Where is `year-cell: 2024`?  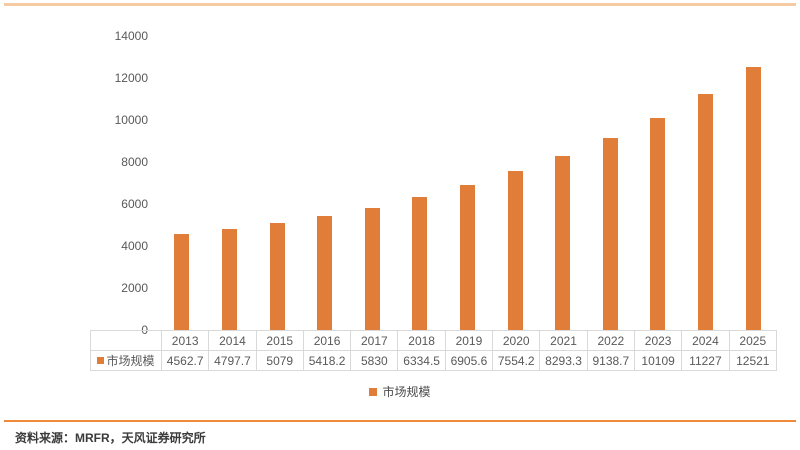
year-cell: 2024 is located at coordinates (705, 340).